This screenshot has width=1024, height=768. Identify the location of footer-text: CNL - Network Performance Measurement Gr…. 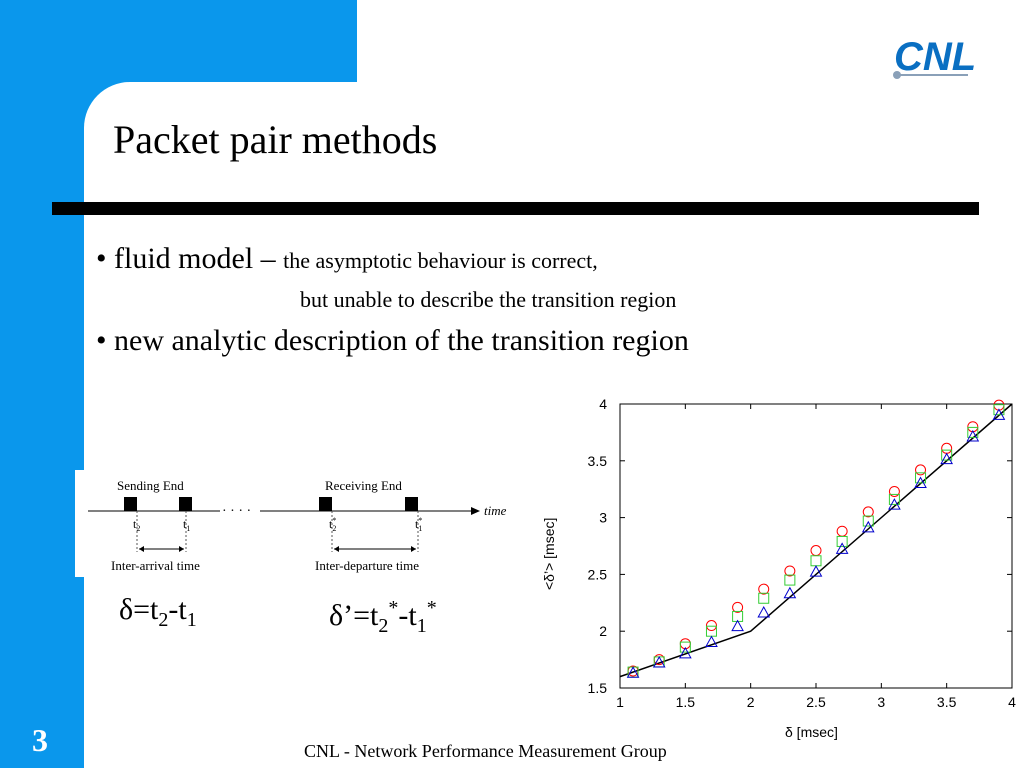
(485, 751).